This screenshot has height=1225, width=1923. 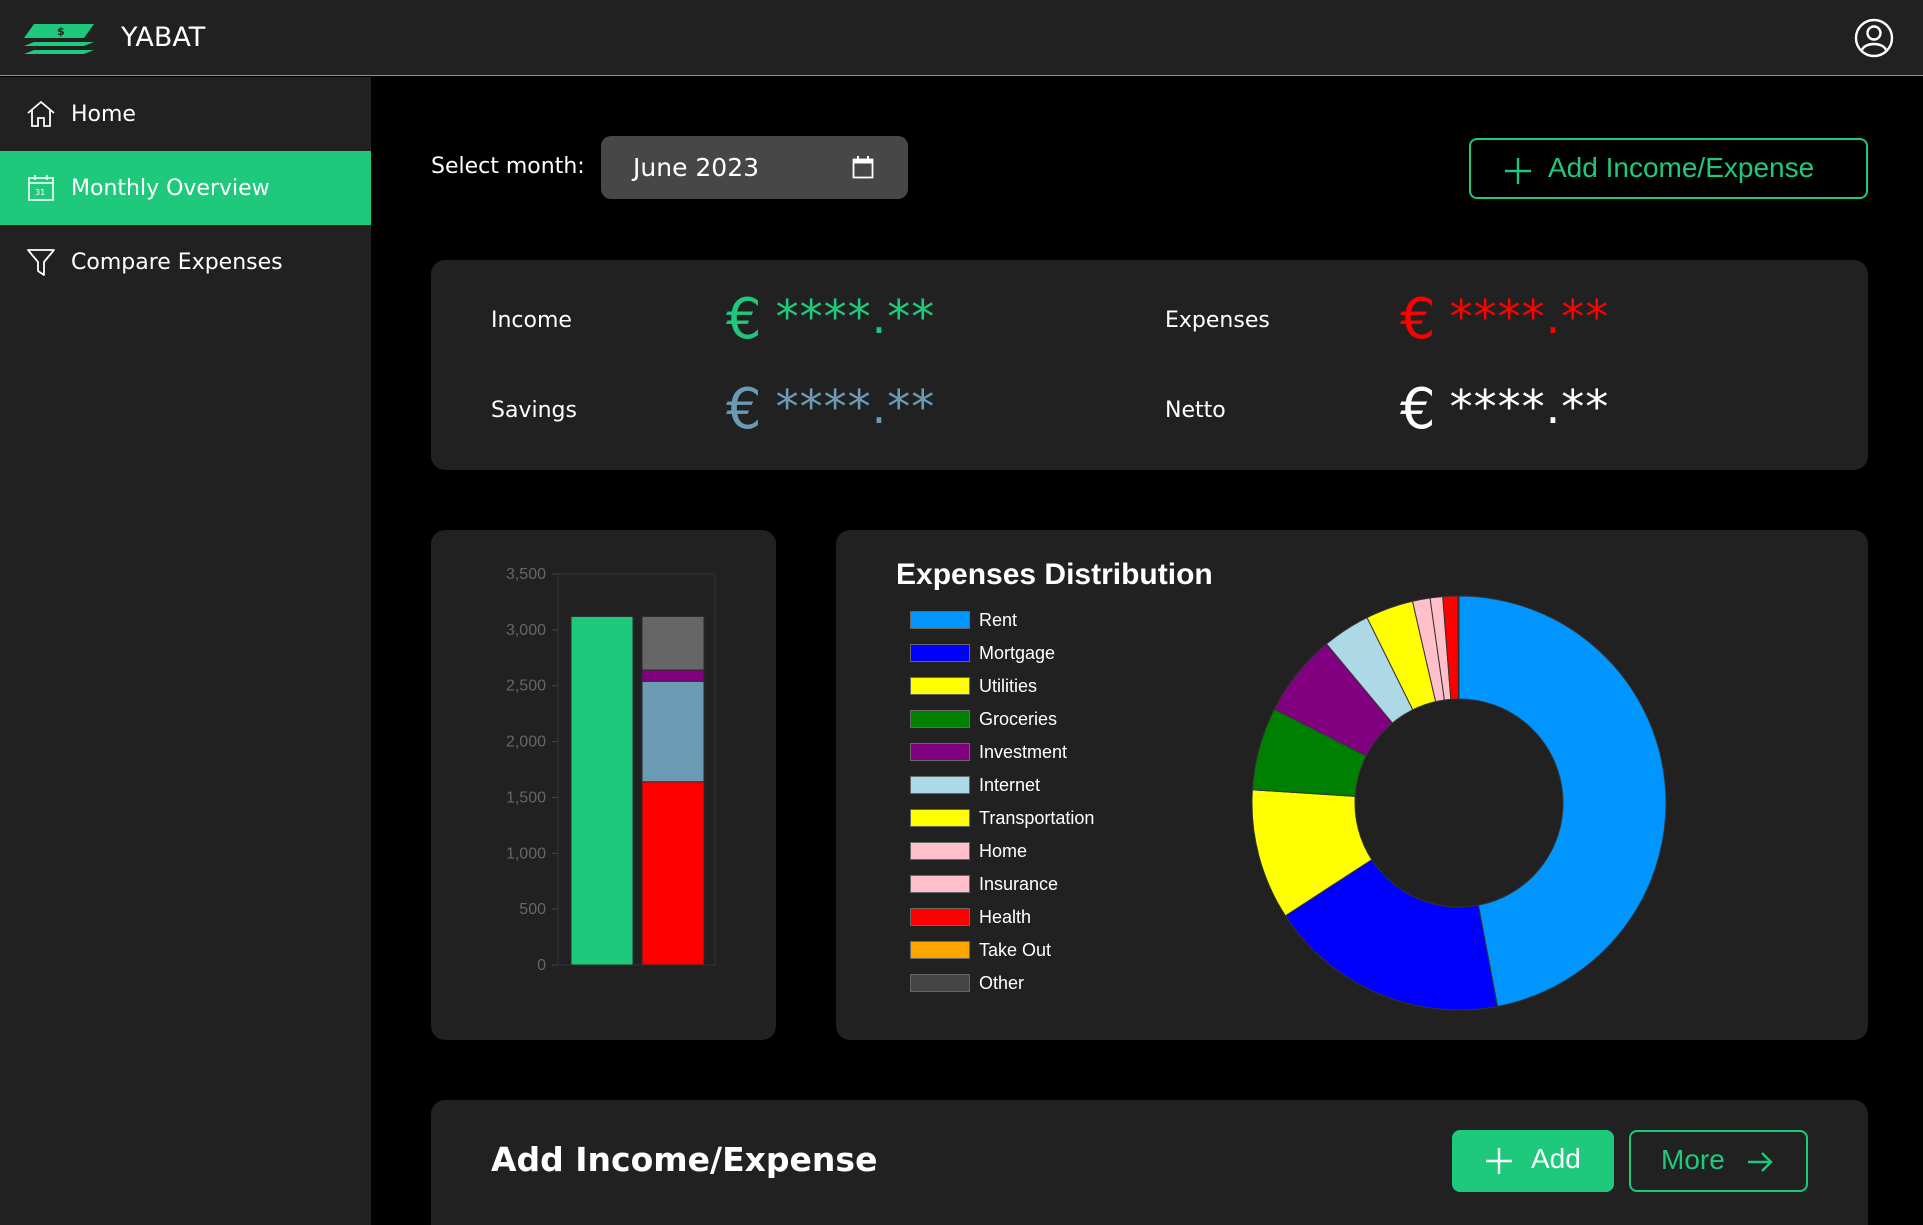 I want to click on more-button: More, so click(x=1718, y=1161).